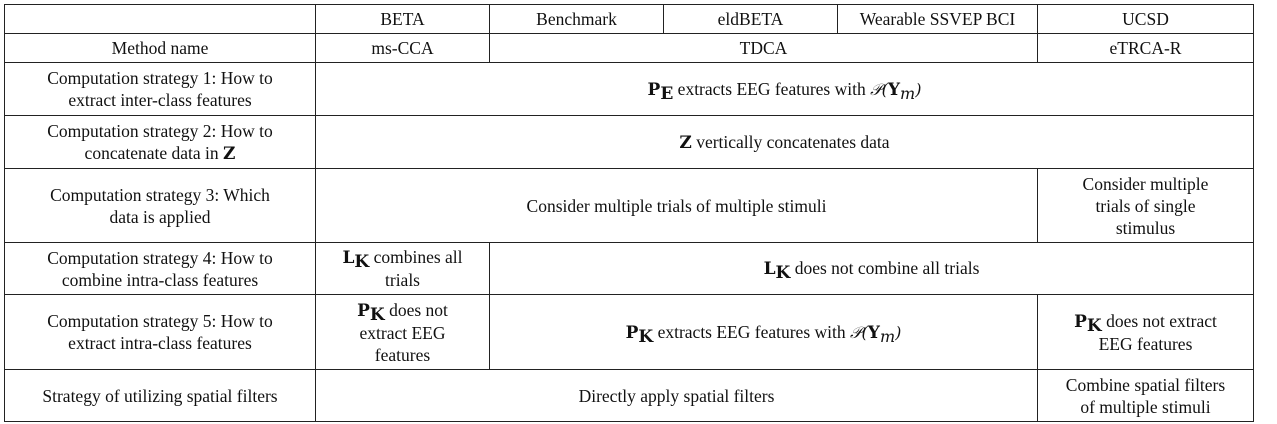 This screenshot has width=1277, height=424. Describe the element at coordinates (1159, 320) in the screenshot. I see `strategy5-ucsd-text1: does not extract` at that location.